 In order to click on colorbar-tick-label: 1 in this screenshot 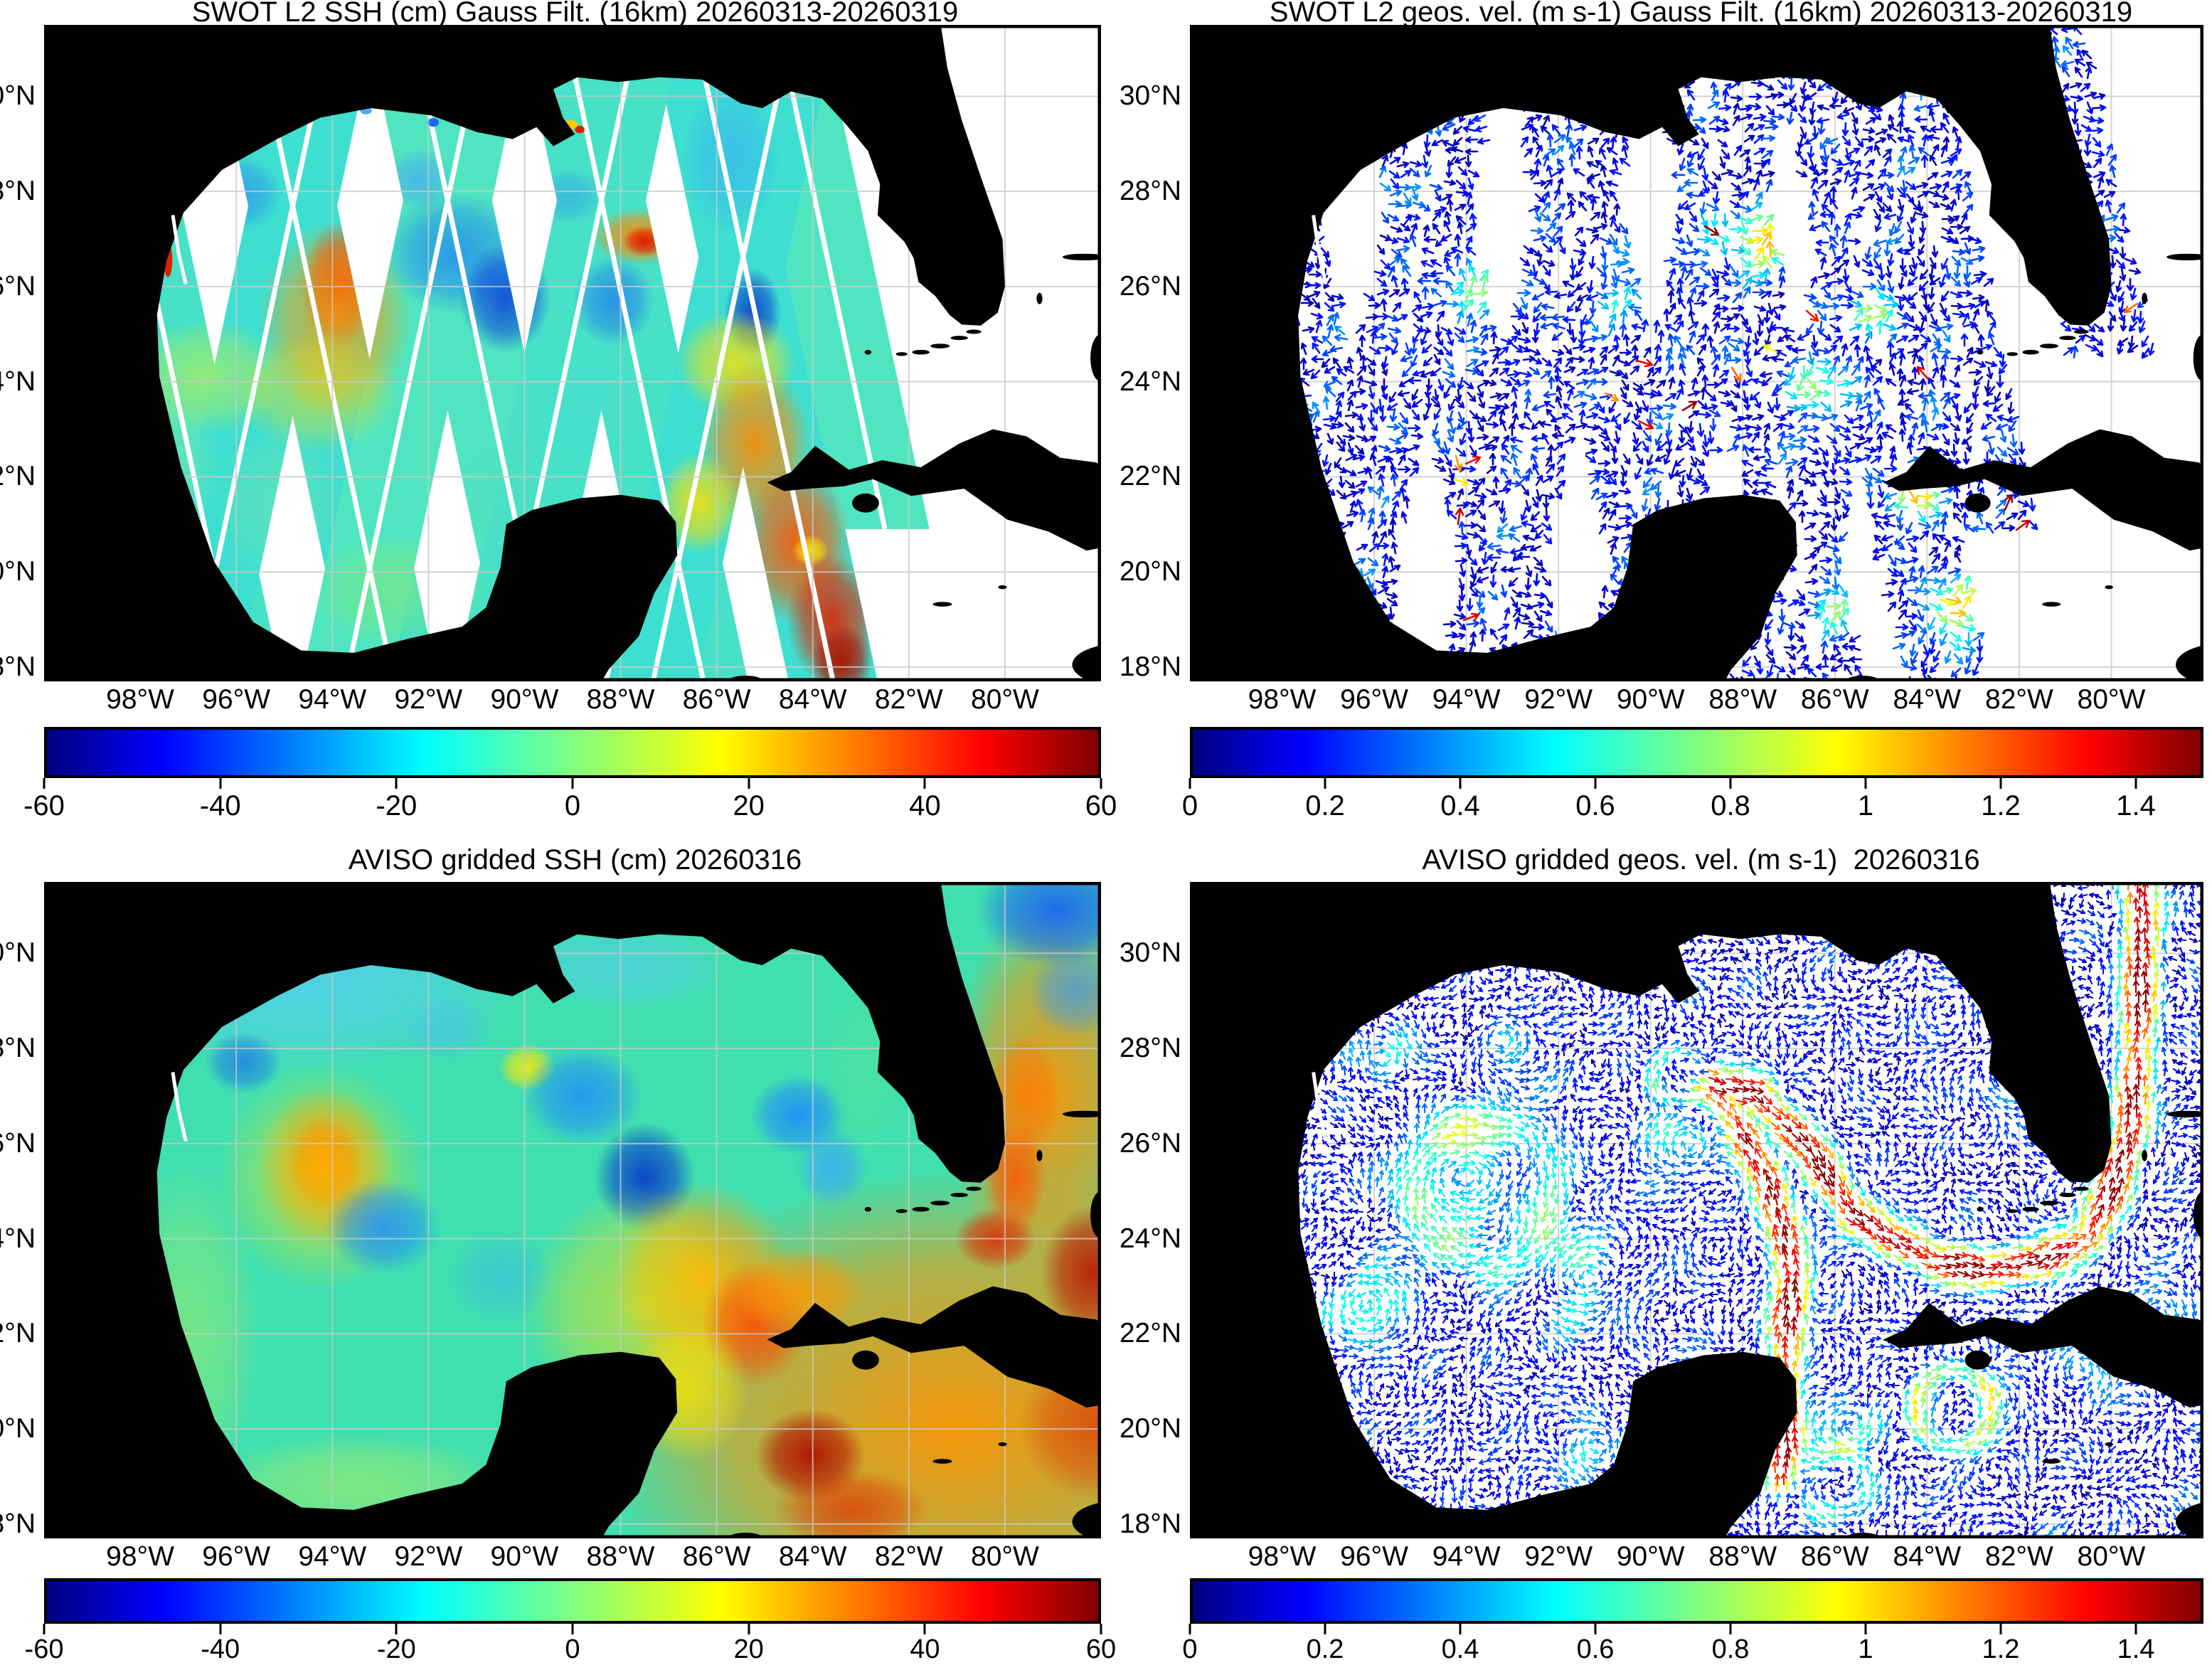, I will do `click(1865, 1649)`.